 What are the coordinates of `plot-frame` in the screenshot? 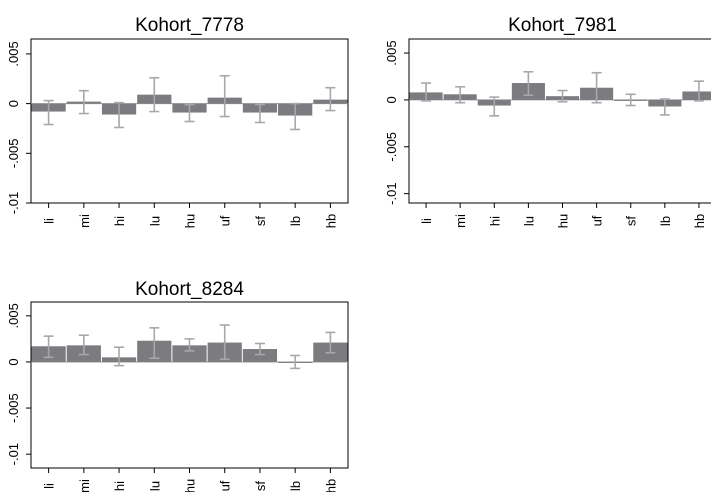 It's located at (559, 121).